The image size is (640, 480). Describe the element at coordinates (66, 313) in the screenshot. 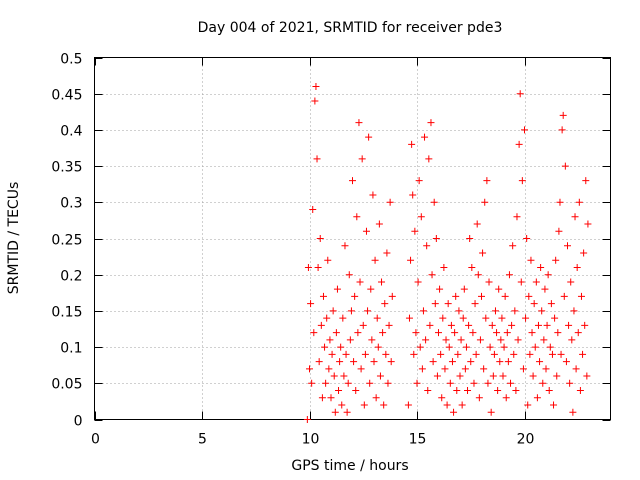

I see `y-tick-label: 0.15` at that location.